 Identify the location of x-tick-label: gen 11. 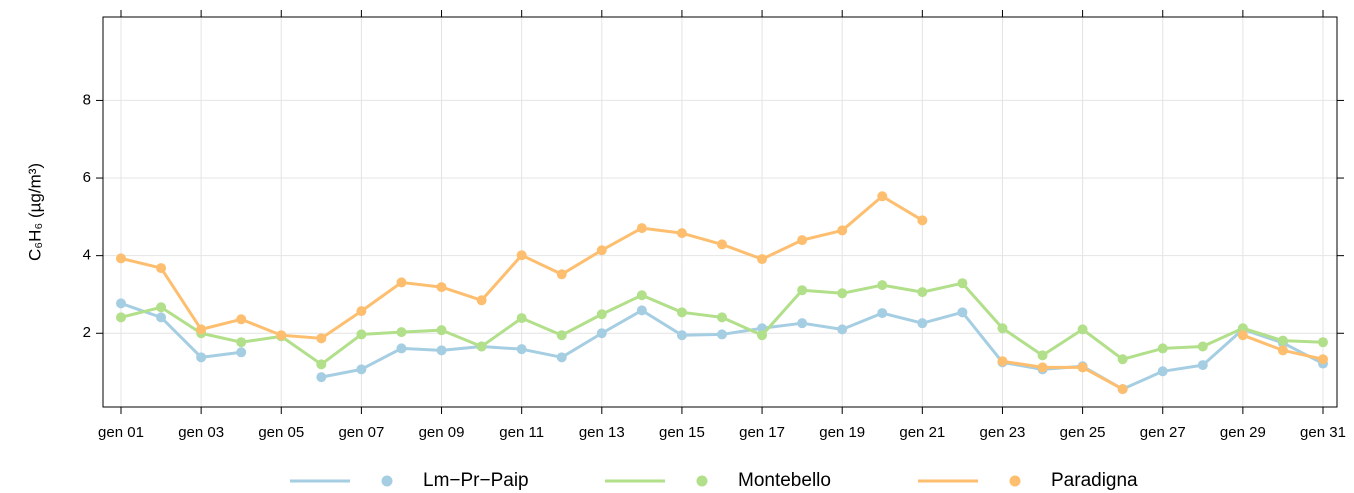
(521, 432).